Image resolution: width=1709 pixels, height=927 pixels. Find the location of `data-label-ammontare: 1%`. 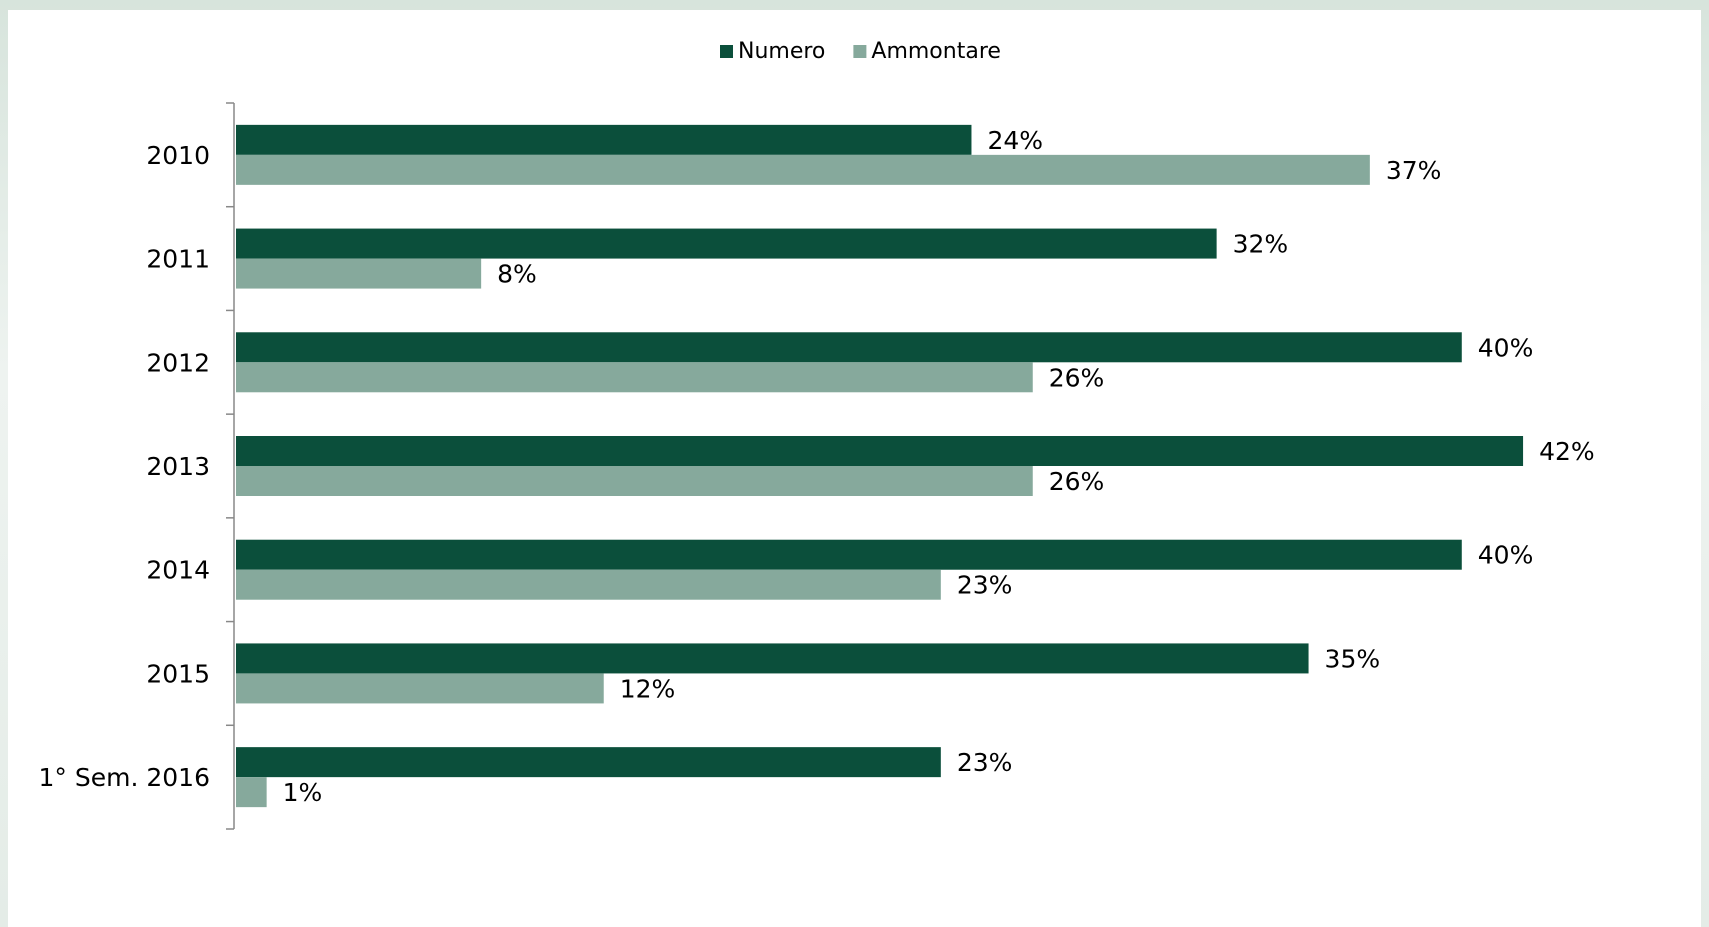

data-label-ammontare: 1% is located at coordinates (303, 792).